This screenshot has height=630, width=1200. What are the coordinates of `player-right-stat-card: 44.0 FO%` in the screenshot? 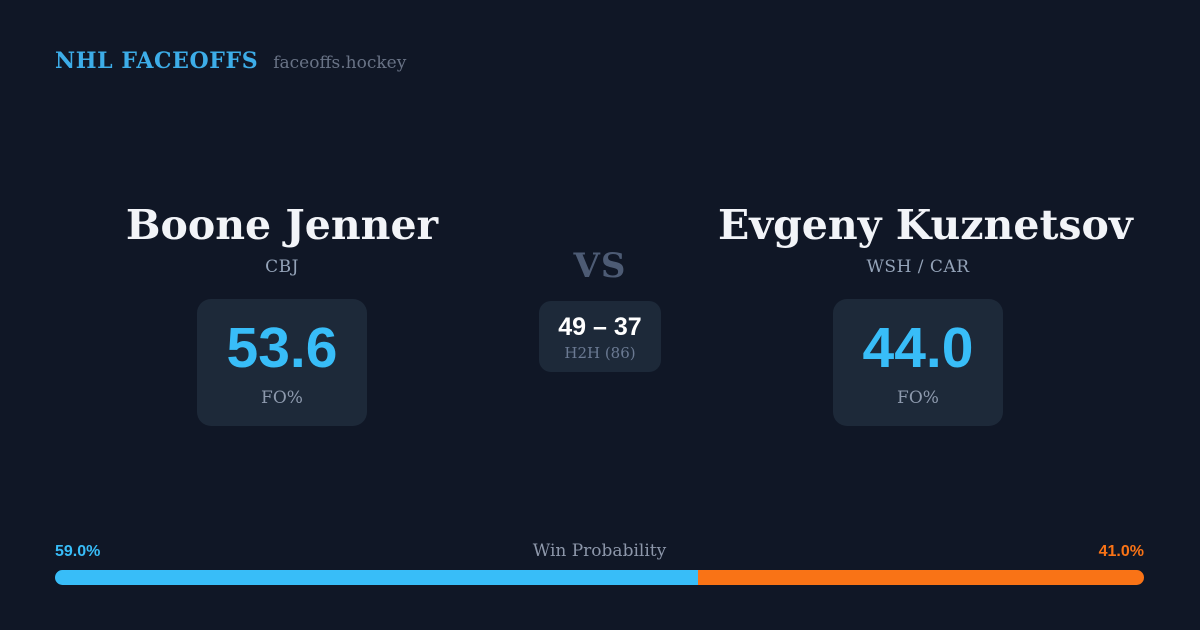 It's located at (918, 362).